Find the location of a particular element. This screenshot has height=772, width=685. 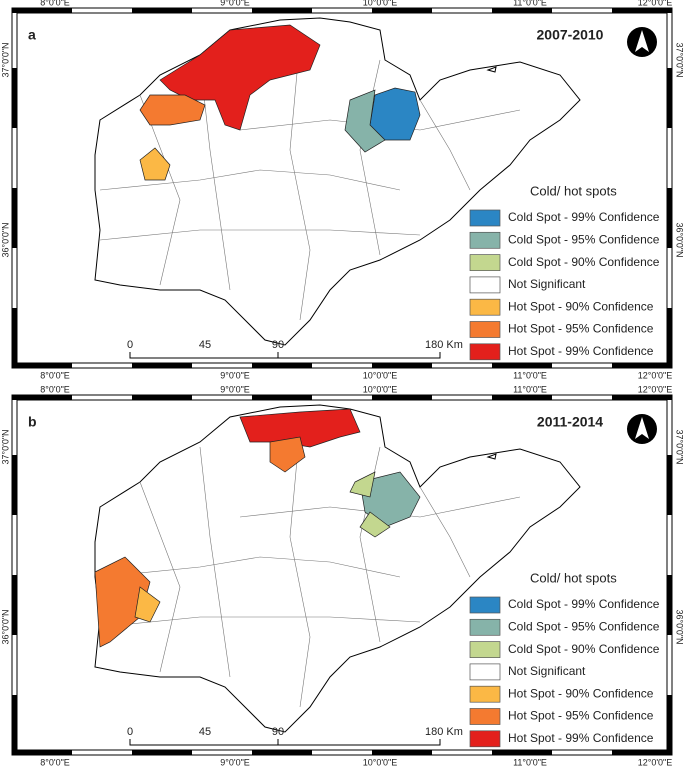

legend-label: Cold Spot - 90% Confidence is located at coordinates (584, 262).